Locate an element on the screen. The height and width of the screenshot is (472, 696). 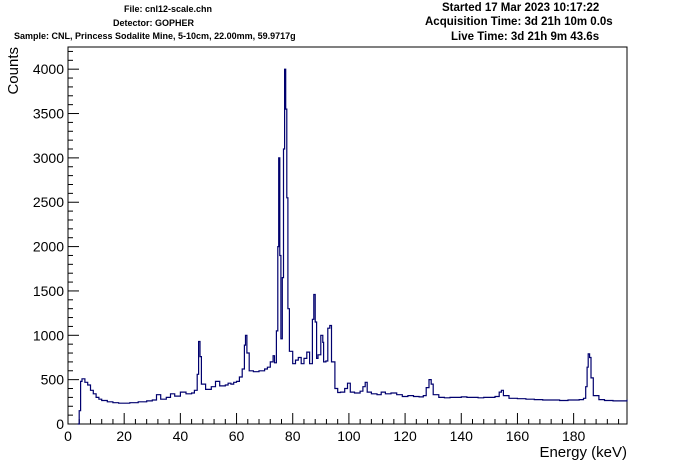
y-axis-label: Counts is located at coordinates (13, 71).